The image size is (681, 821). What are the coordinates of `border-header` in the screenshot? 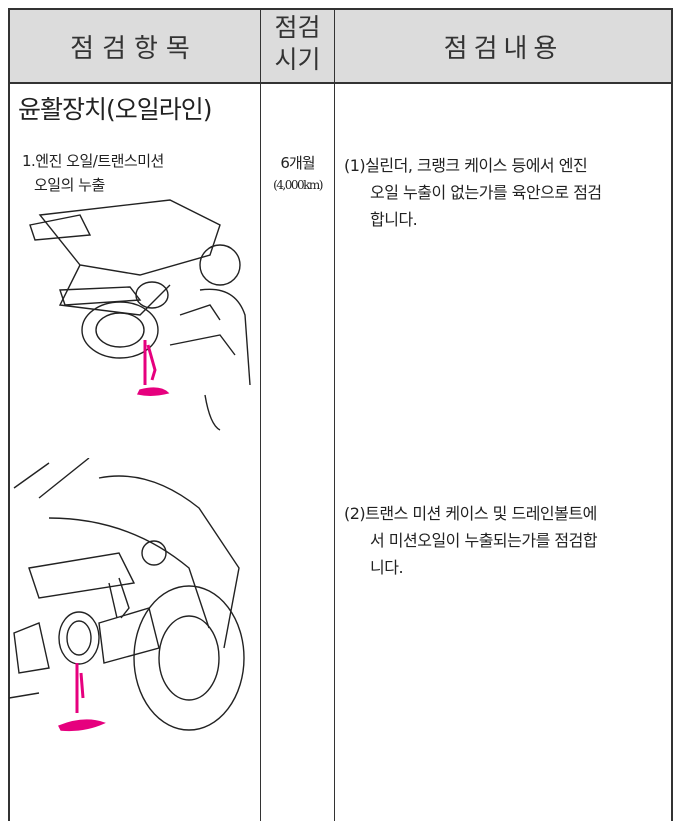 It's located at (340, 83).